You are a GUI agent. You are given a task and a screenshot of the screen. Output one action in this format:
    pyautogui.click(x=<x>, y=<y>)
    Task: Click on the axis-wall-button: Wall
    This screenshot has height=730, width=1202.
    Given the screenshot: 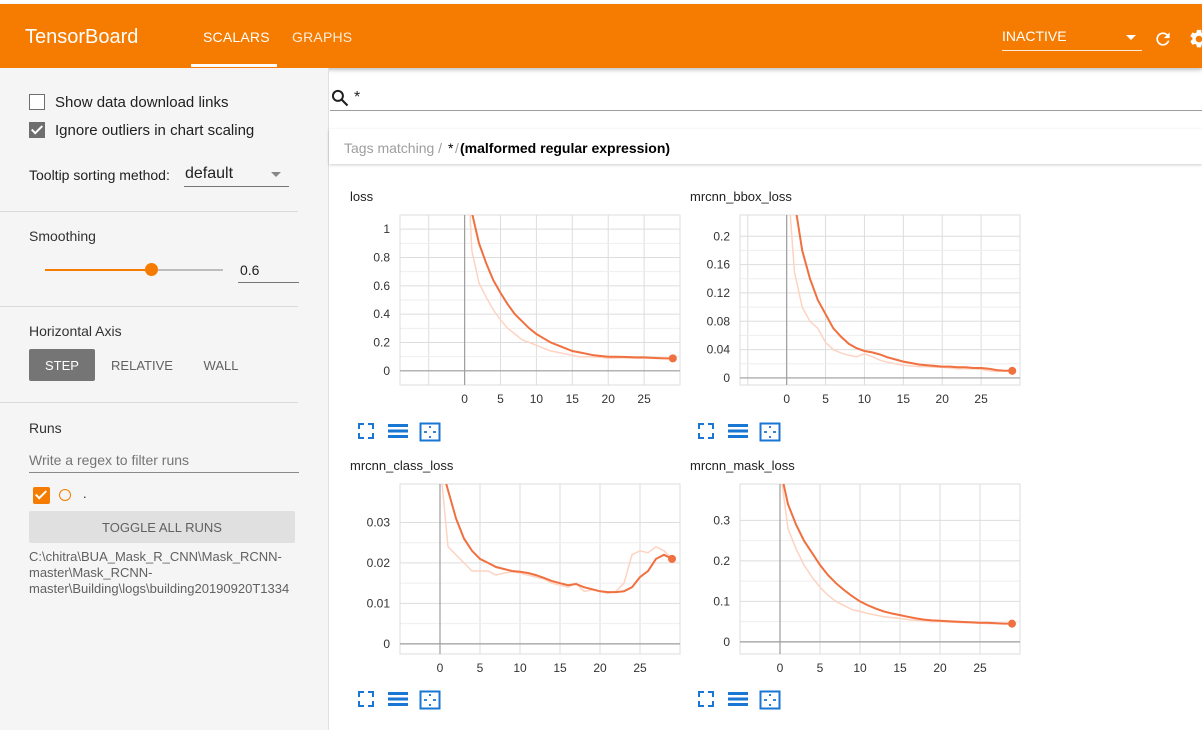 What is the action you would take?
    pyautogui.click(x=221, y=365)
    